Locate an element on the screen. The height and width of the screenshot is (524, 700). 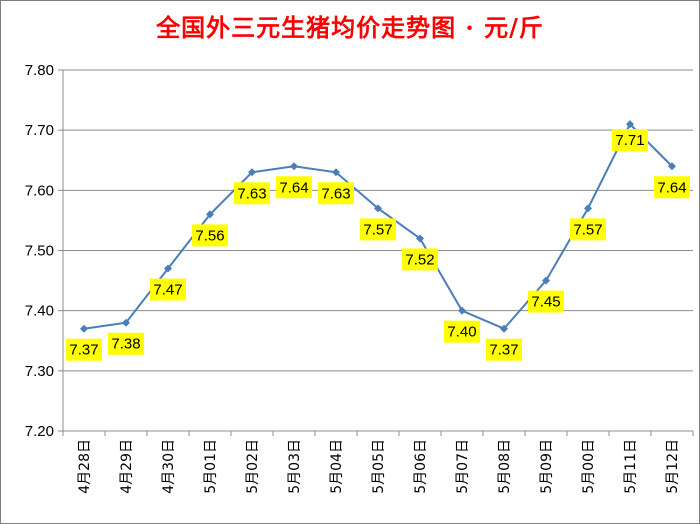
x-tick-label: 4月29日 is located at coordinates (127, 466).